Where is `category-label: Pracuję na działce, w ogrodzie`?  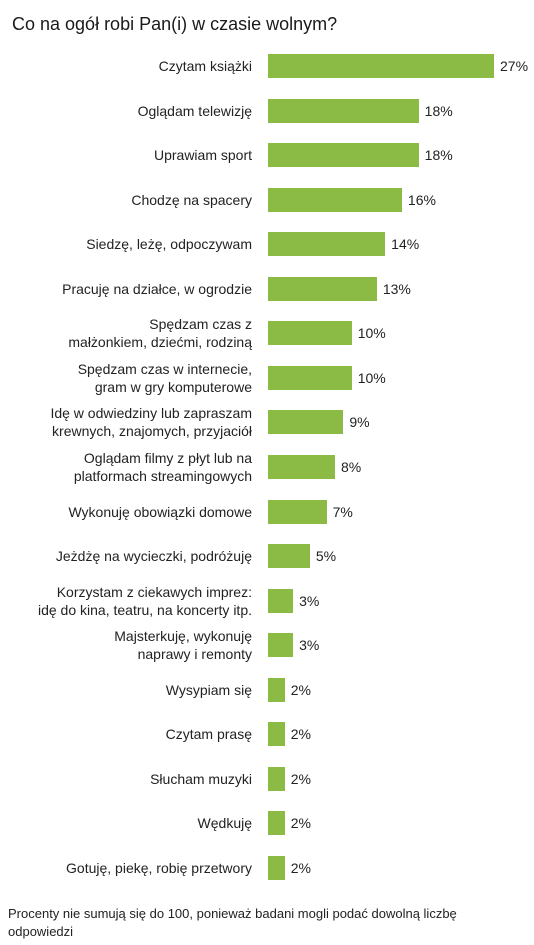
category-label: Pracuję na działce, w ogrodzie is located at coordinates (157, 288).